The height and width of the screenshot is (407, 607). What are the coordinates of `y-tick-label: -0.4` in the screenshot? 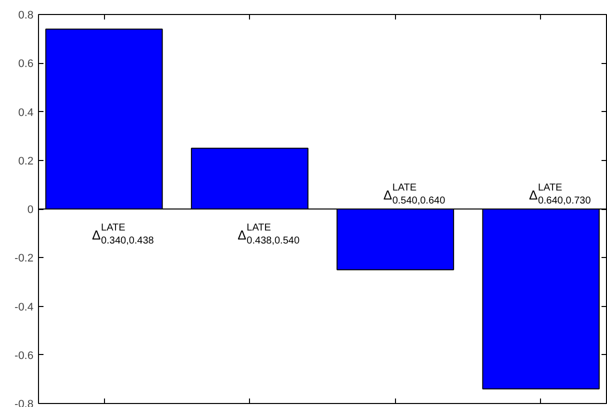 It's located at (24, 307).